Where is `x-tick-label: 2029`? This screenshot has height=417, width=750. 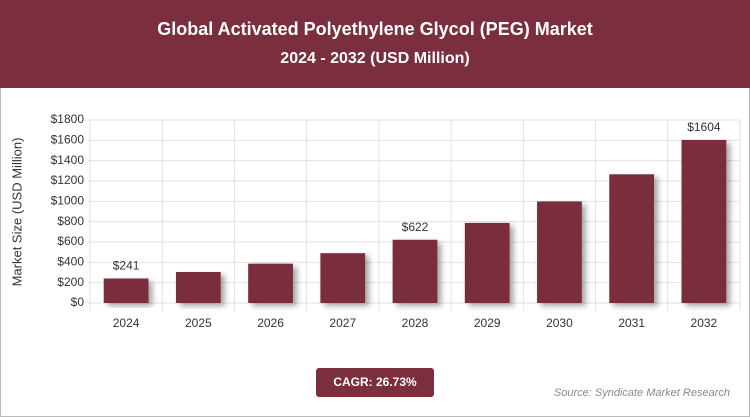
x-tick-label: 2029 is located at coordinates (487, 323).